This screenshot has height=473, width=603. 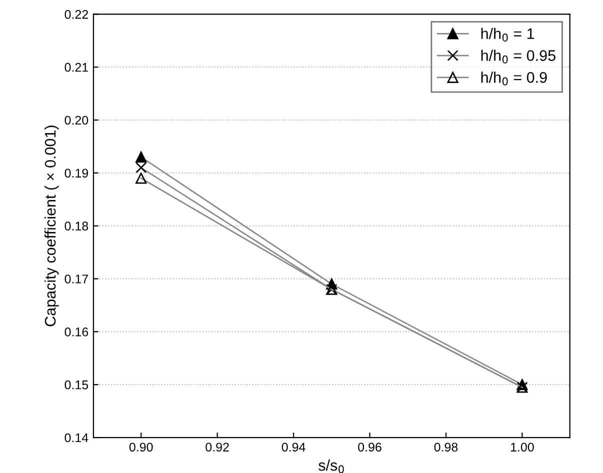 I want to click on y-tick-label: 0.20, so click(x=76, y=120).